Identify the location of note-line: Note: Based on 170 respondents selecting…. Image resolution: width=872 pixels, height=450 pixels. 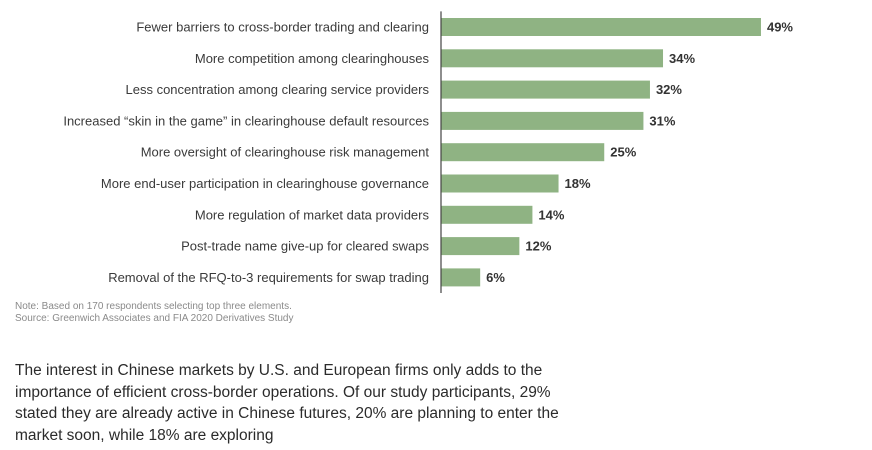
(153, 306).